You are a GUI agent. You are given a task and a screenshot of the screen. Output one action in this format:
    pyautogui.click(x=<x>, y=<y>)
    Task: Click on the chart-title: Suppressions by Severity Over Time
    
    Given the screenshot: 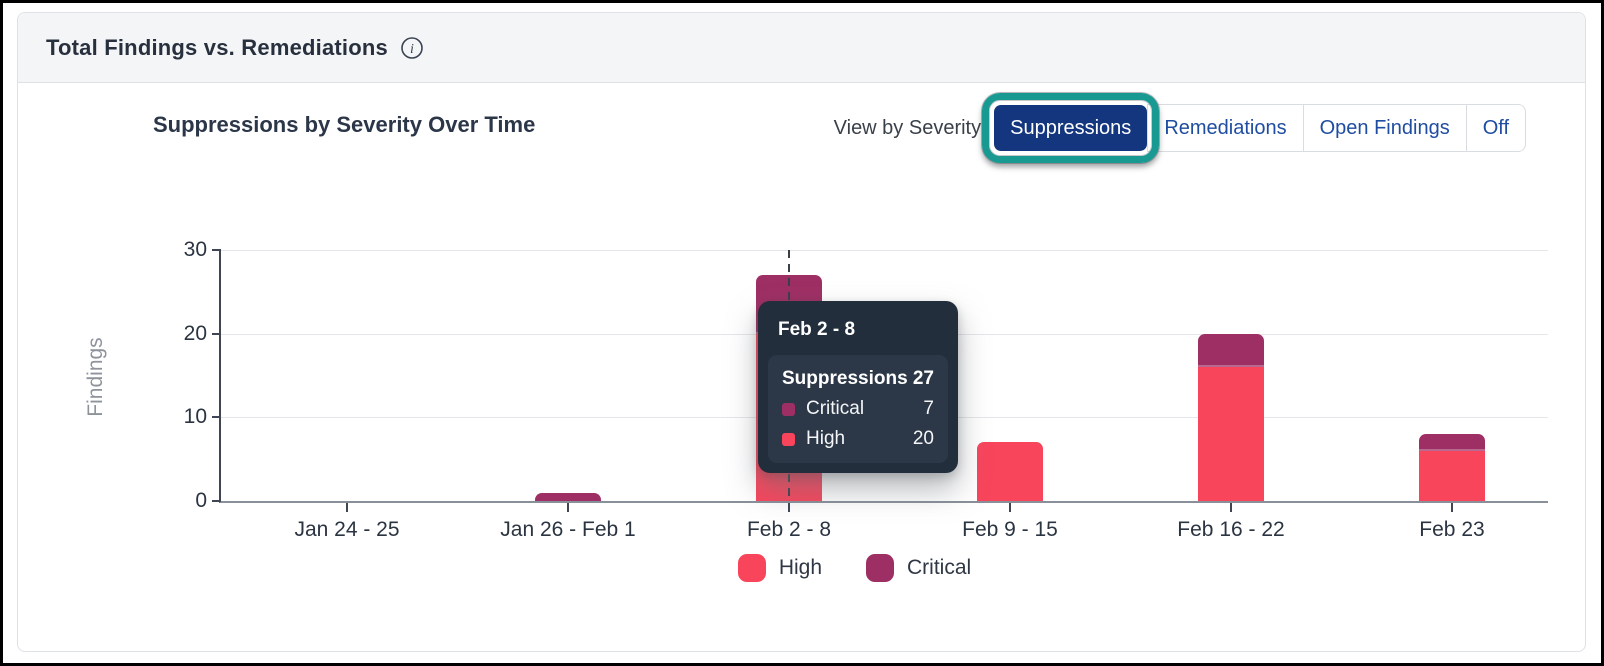 What is the action you would take?
    pyautogui.click(x=344, y=124)
    